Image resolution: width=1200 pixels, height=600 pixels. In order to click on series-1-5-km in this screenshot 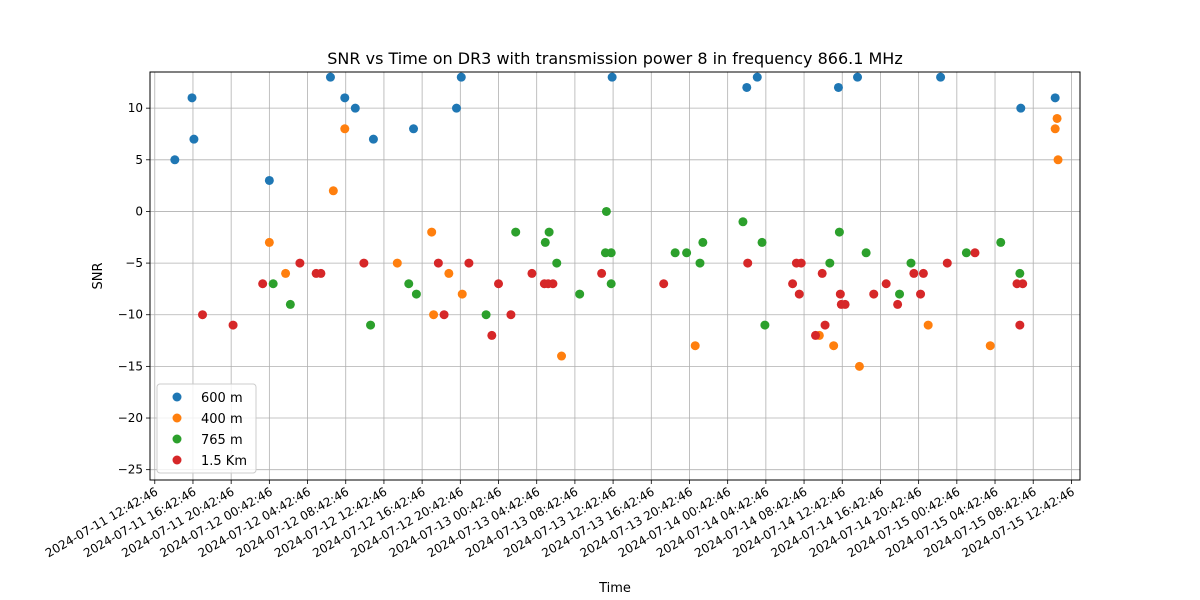, I will do `click(613, 294)`.